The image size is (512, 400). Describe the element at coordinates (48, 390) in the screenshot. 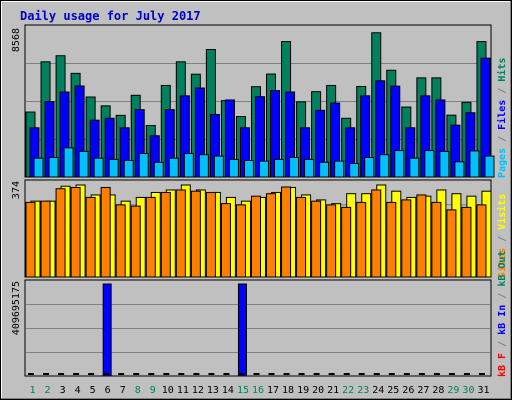

I see `day-label: 2` at that location.